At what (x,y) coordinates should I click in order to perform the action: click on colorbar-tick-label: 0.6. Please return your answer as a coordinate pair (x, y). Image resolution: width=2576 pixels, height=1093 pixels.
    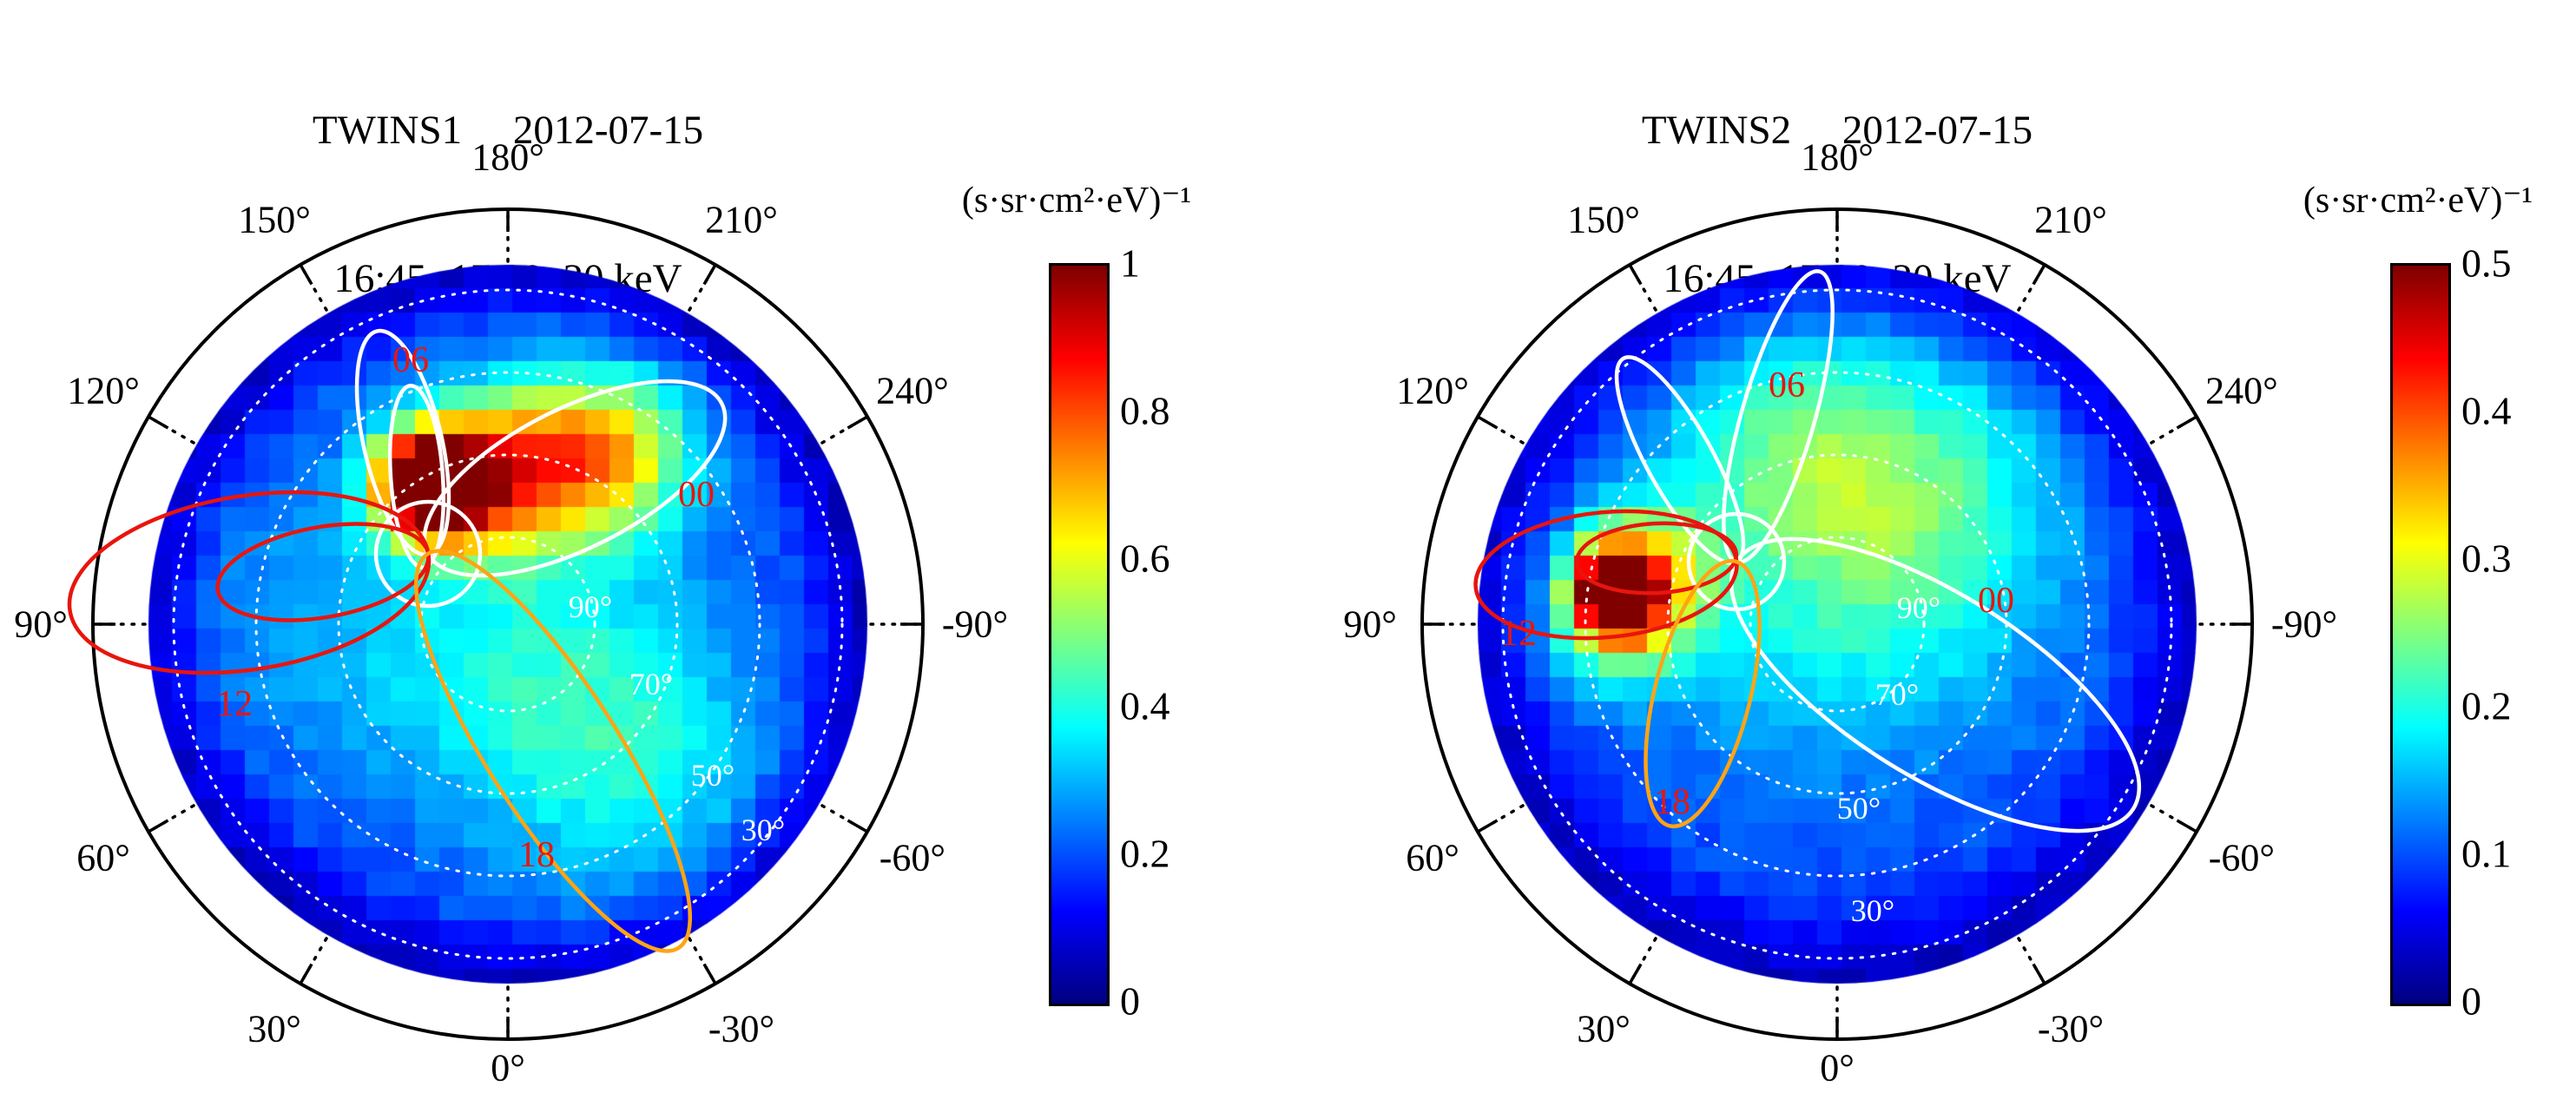
    Looking at the image, I should click on (1145, 558).